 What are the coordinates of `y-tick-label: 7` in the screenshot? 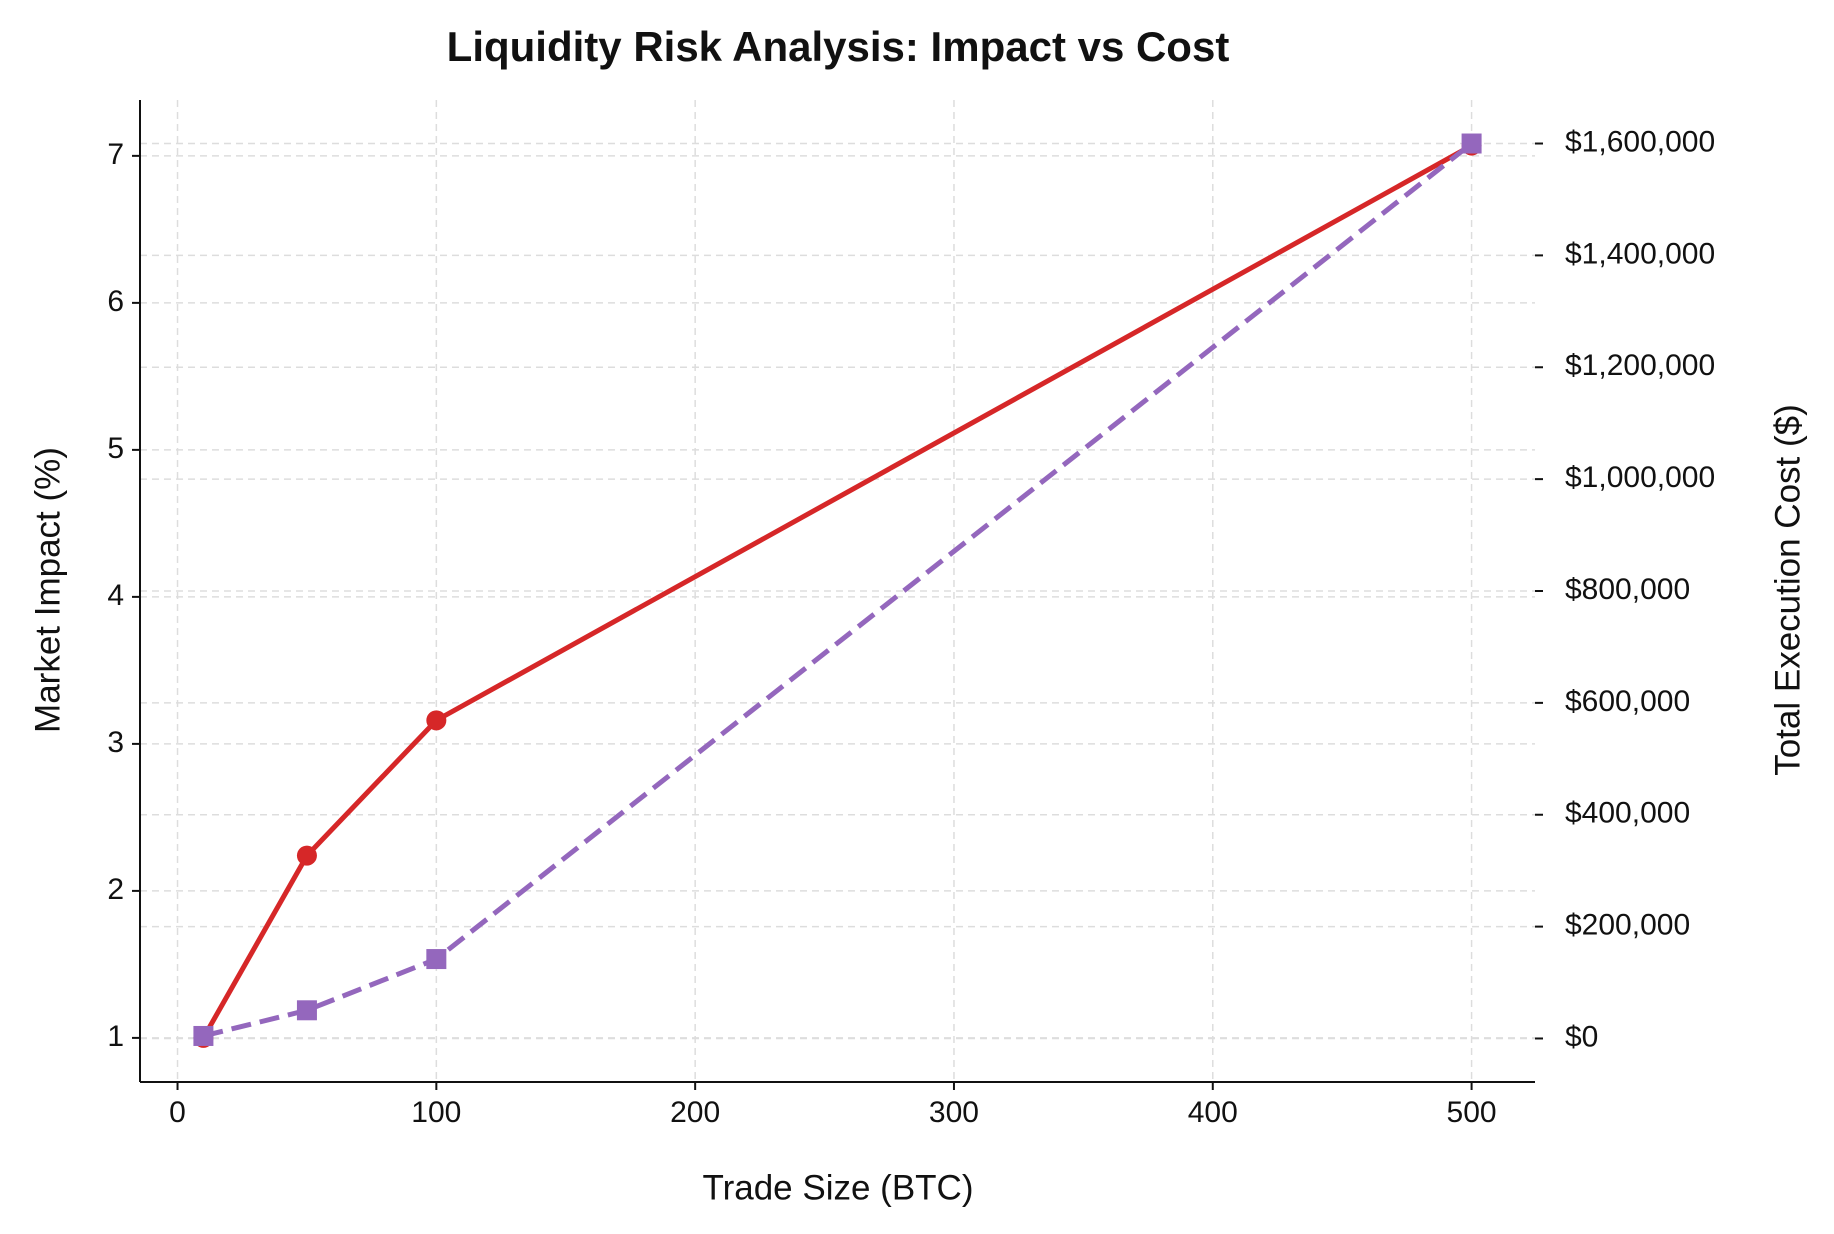 It's located at (115, 154).